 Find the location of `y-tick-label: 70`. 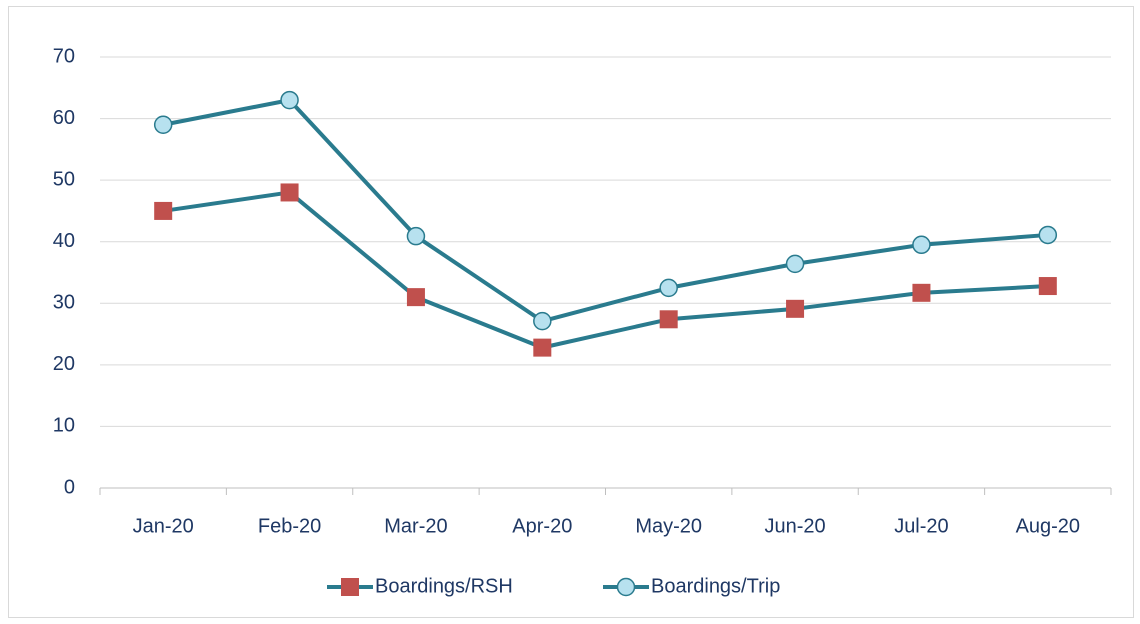

y-tick-label: 70 is located at coordinates (64, 56).